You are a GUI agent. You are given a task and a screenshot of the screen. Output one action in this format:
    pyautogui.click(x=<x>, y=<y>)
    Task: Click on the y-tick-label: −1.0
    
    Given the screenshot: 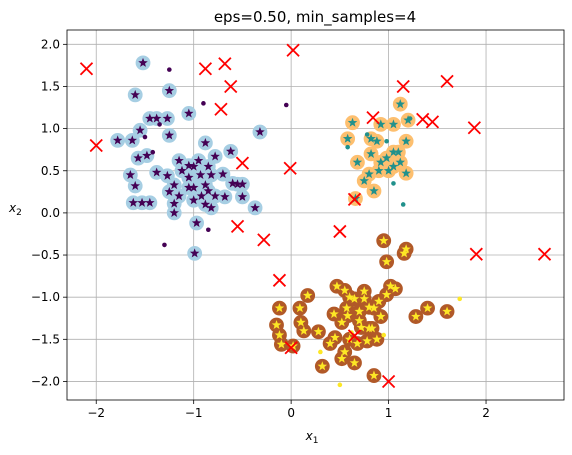 What is the action you would take?
    pyautogui.click(x=45, y=297)
    